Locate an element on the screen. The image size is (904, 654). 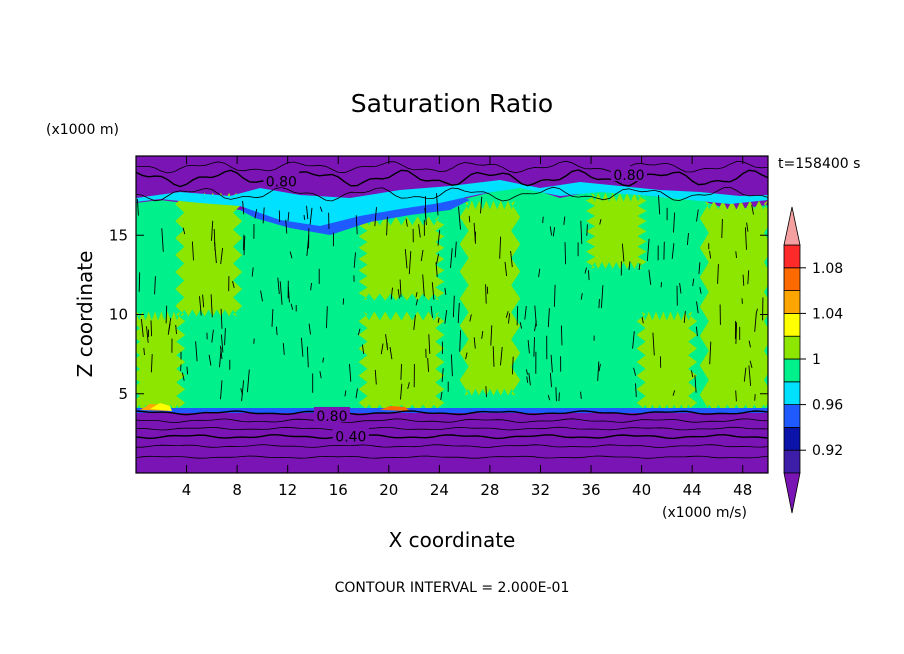
upper-cyan-band is located at coordinates (452, 203).